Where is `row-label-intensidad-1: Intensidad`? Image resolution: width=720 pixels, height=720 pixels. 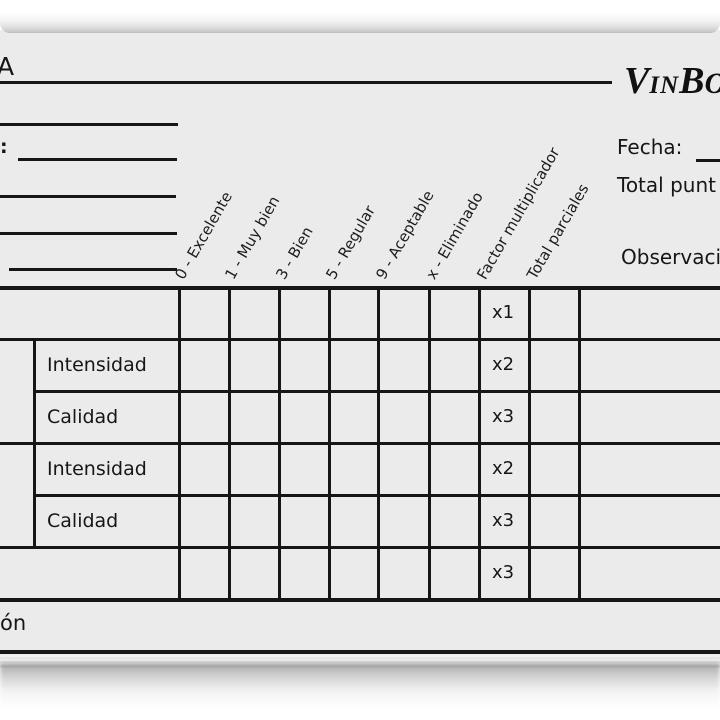
row-label-intensidad-1: Intensidad is located at coordinates (97, 365).